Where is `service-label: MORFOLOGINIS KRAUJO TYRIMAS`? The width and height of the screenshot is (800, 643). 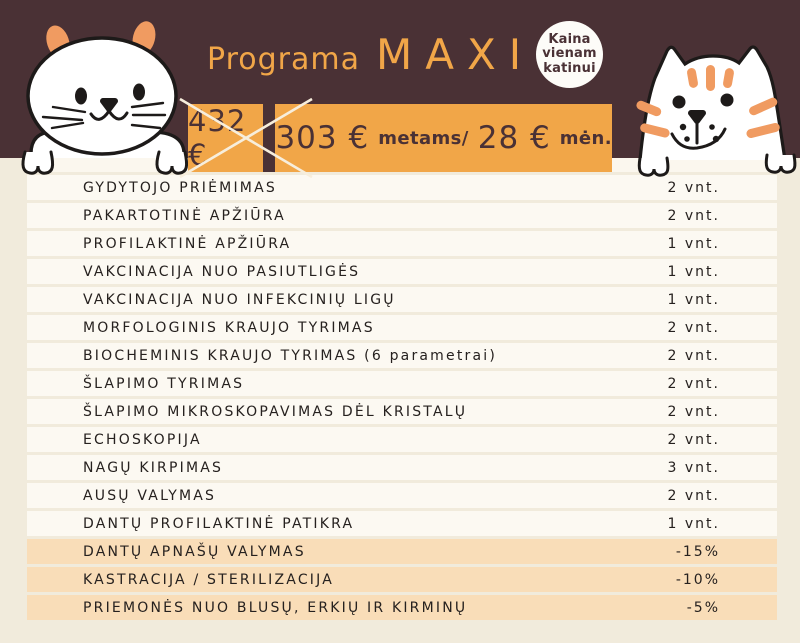 service-label: MORFOLOGINIS KRAUJO TYRIMAS is located at coordinates (229, 327).